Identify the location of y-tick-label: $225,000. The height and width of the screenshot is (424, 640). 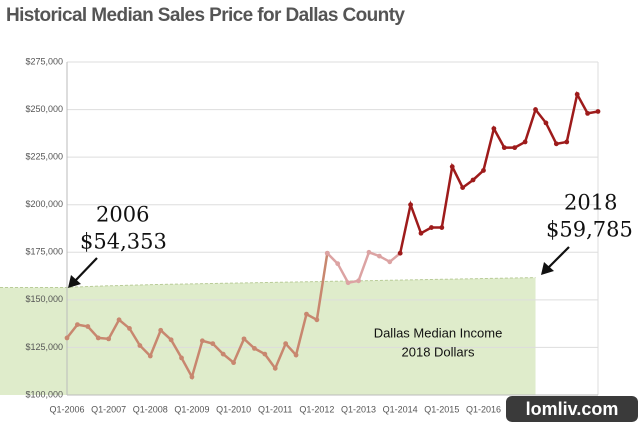
(44, 157).